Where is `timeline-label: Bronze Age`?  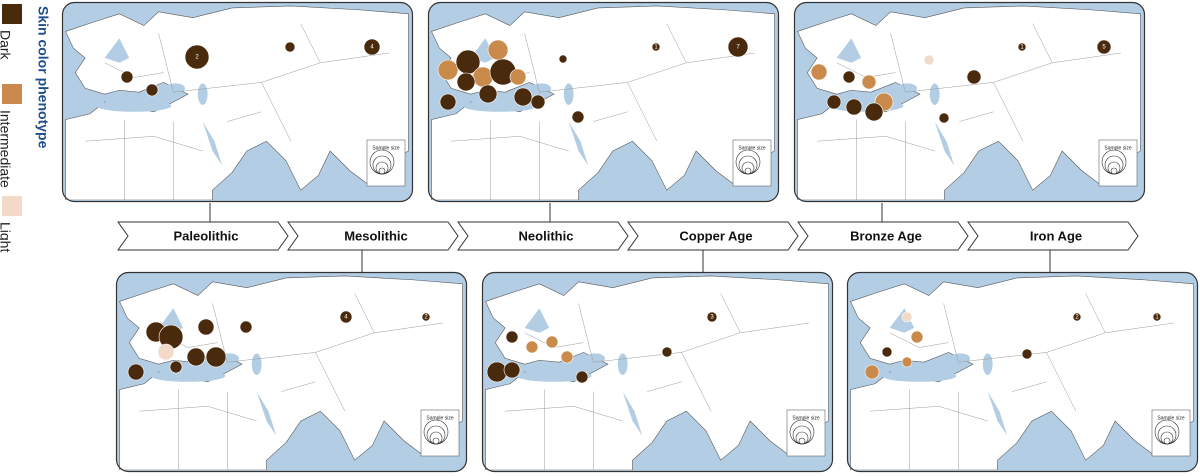
timeline-label: Bronze Age is located at coordinates (886, 235).